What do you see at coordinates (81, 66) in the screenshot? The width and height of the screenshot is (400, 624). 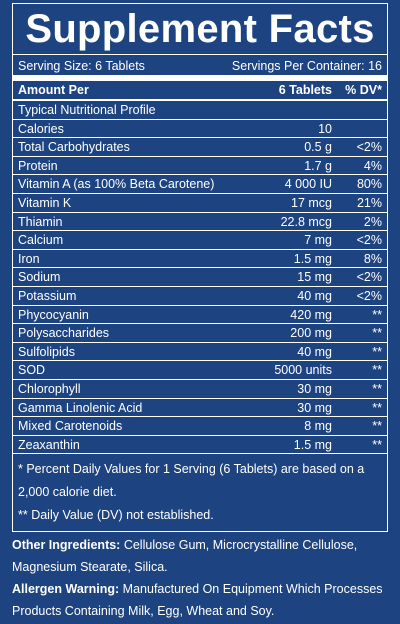 I see `serving-size: Serving Size: 6 Tablets` at bounding box center [81, 66].